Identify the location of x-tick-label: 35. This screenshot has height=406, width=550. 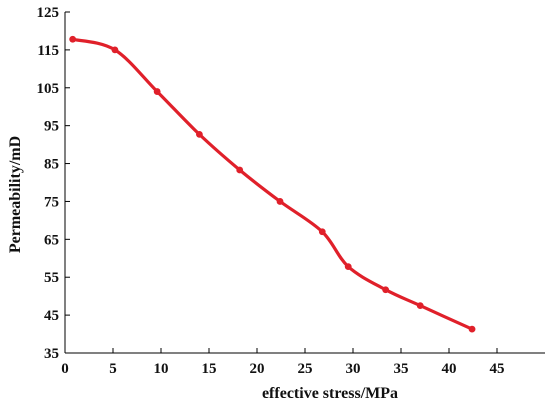
(401, 369).